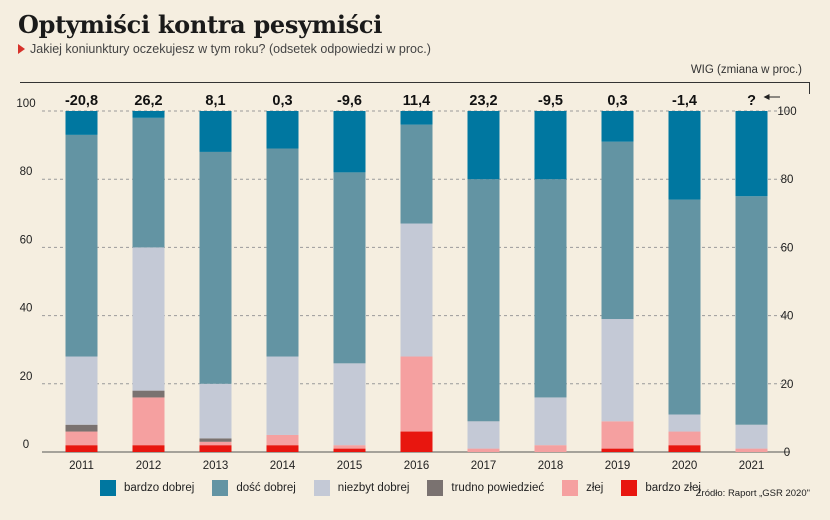 The width and height of the screenshot is (830, 520). What do you see at coordinates (416, 101) in the screenshot?
I see `wig-value-label: 11,4` at bounding box center [416, 101].